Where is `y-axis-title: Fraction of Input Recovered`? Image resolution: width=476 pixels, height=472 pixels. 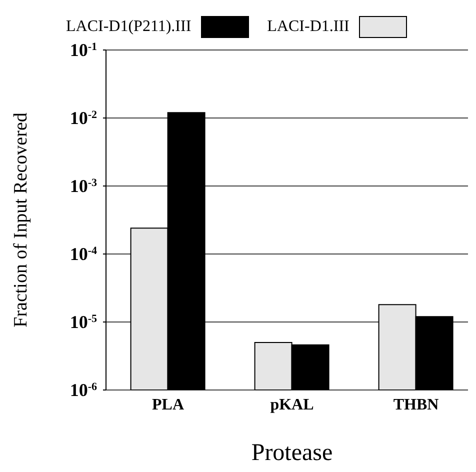
y-axis-title: Fraction of Input Recovered is located at coordinates (21, 220).